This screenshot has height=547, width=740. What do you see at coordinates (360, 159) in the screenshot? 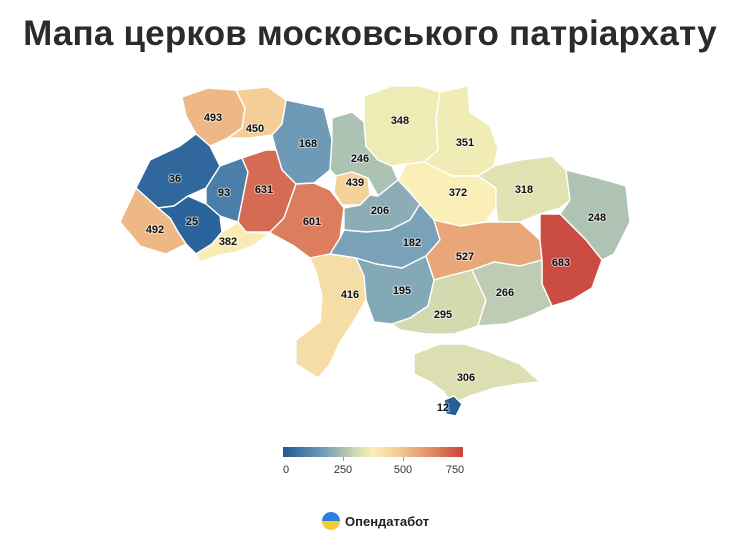
I see `region-label-kyiv: 246` at bounding box center [360, 159].